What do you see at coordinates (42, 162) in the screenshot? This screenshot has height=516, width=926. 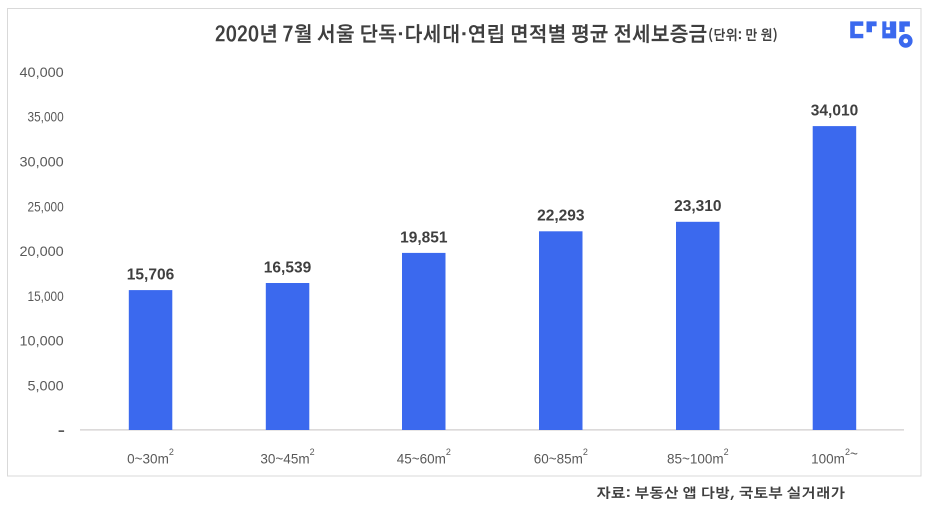 I see `svg-text: 30,000` at bounding box center [42, 162].